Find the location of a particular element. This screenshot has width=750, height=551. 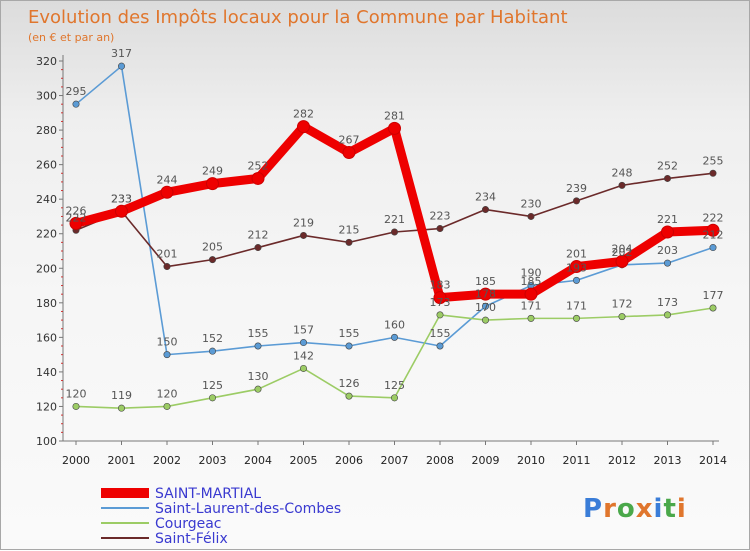

data-label-saint-martial: 281 is located at coordinates (394, 115).